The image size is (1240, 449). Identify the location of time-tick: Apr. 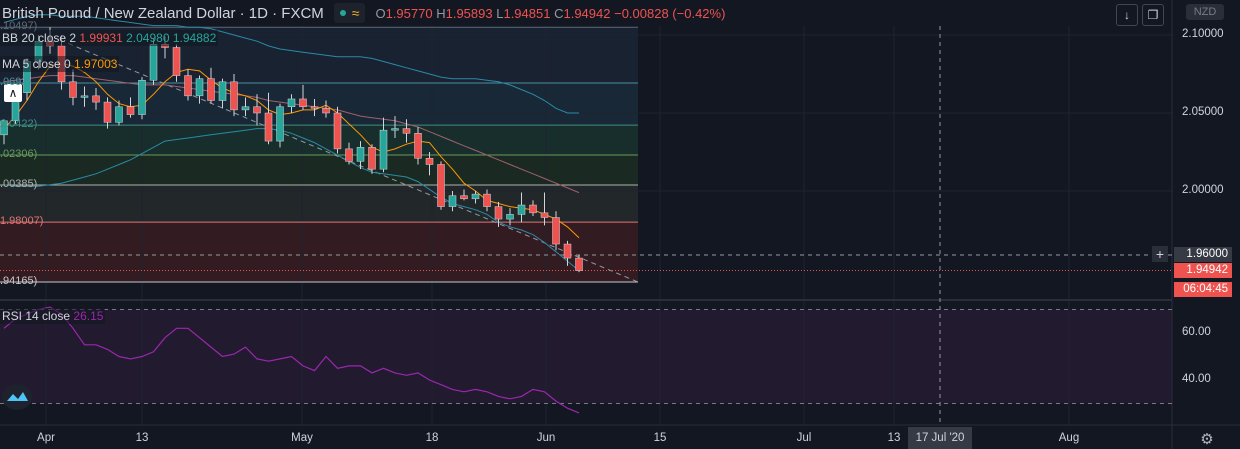
(46, 438).